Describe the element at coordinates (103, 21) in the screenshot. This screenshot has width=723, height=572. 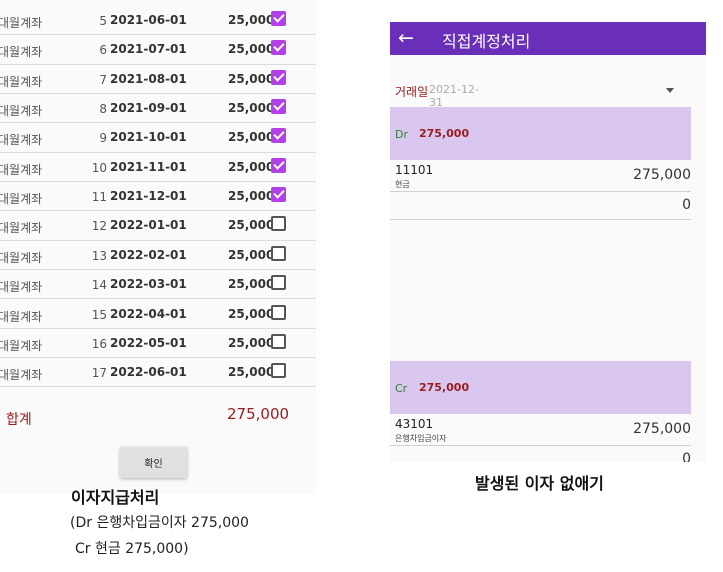
I see `installment-number: 5` at that location.